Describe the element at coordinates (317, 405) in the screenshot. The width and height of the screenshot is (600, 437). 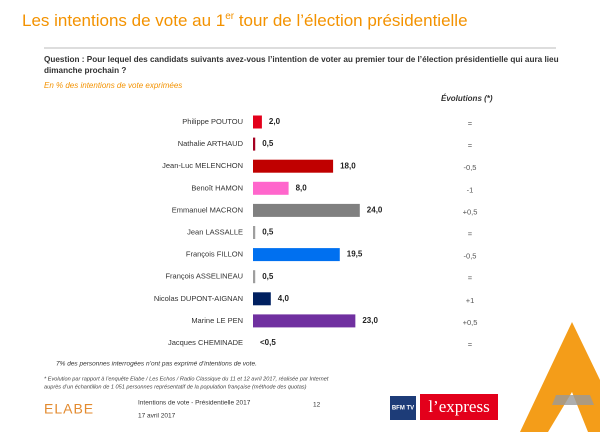
I see `page-number: 12` at that location.